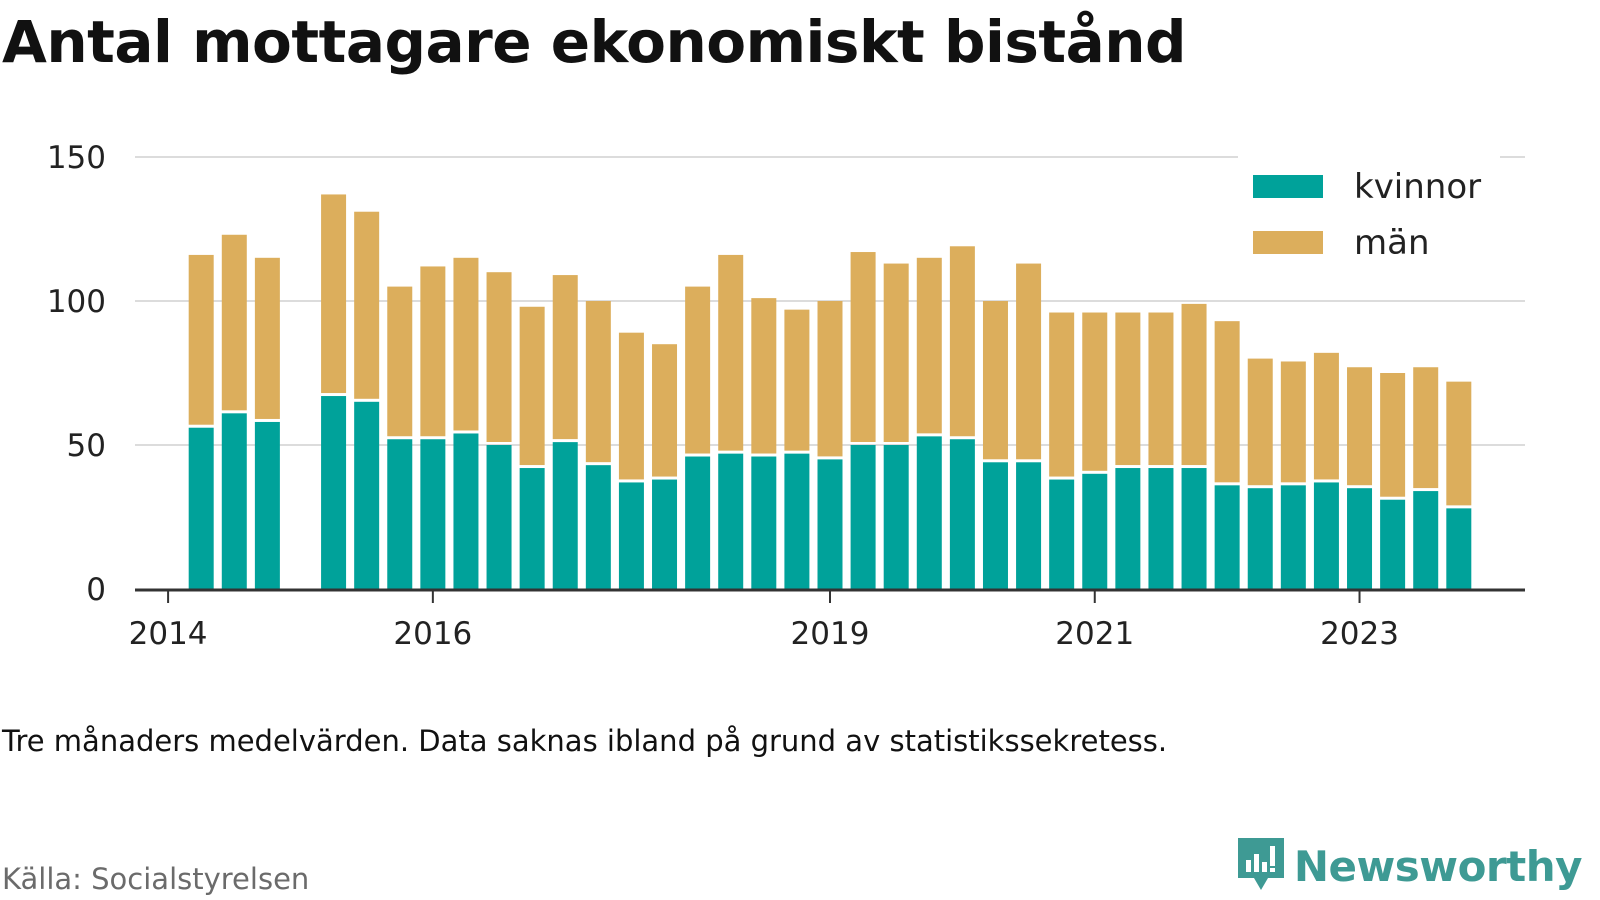 This screenshot has width=1600, height=900. I want to click on y-tick-label-50: 50, so click(86, 446).